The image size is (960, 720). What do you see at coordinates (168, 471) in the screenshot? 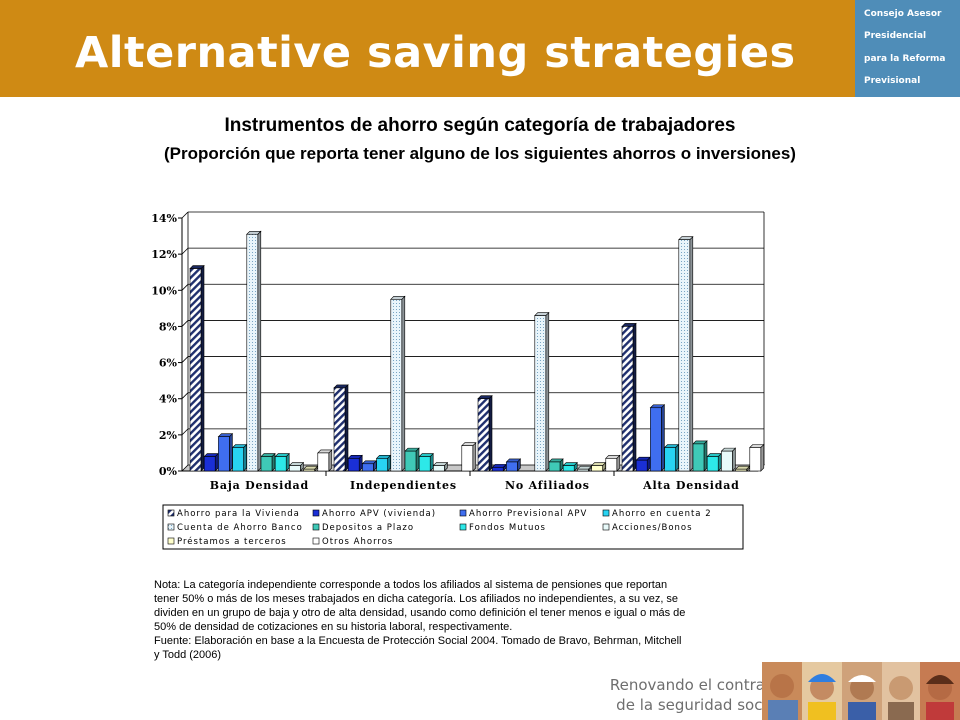
I see `y-tick-label: 0%` at bounding box center [168, 471].